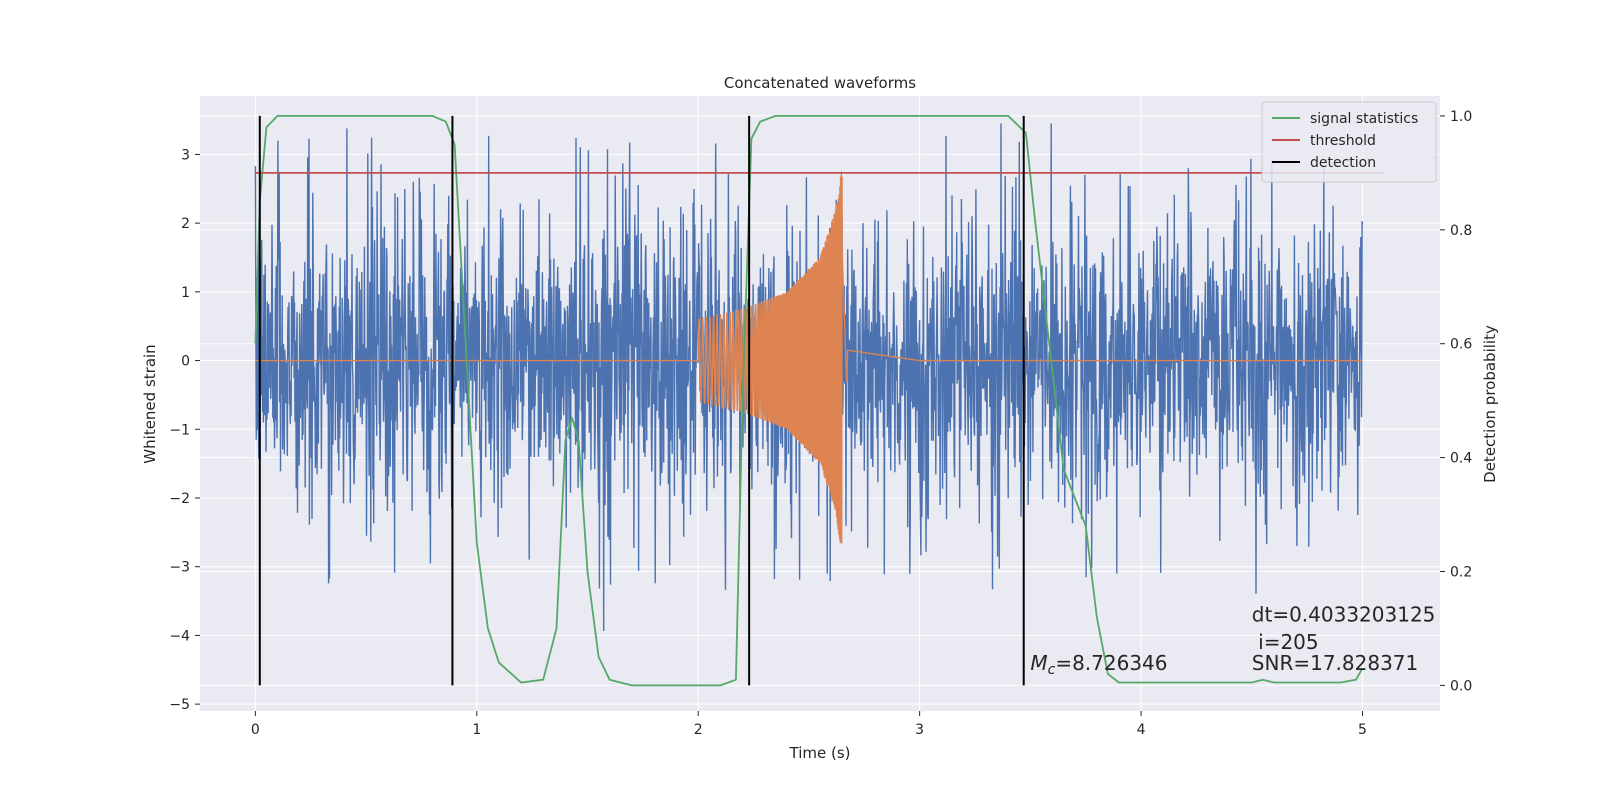 The width and height of the screenshot is (1600, 800). Describe the element at coordinates (1141, 730) in the screenshot. I see `x-tick-label: 4` at that location.